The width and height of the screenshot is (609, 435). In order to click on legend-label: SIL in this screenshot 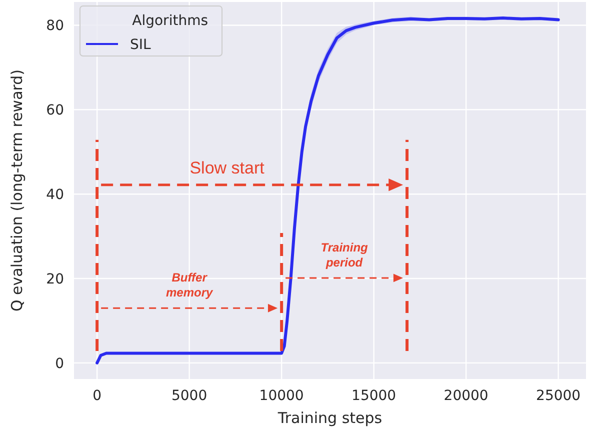, I will do `click(141, 45)`.